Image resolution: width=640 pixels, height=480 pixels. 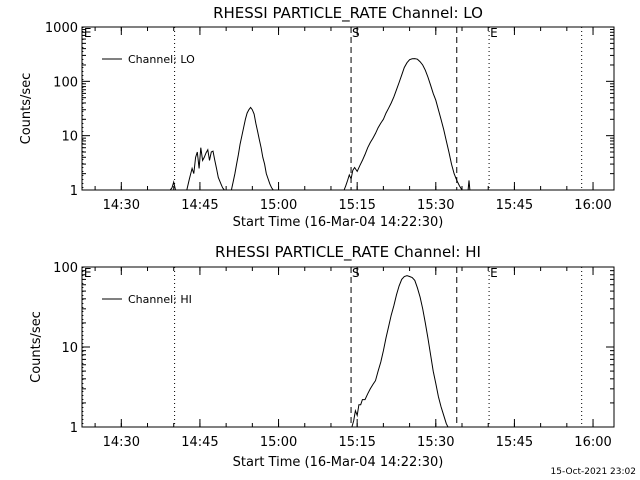 What do you see at coordinates (161, 59) in the screenshot?
I see `legend-label: Channel: LO` at bounding box center [161, 59].